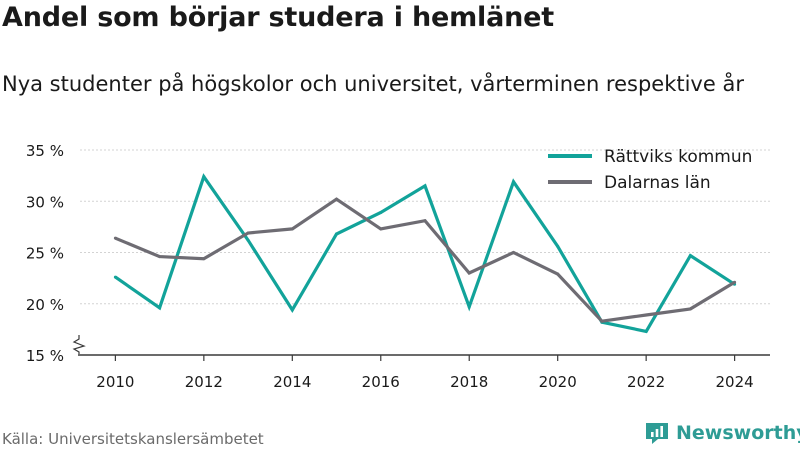 This screenshot has height=450, width=800. I want to click on axis-break-icon, so click(79, 344).